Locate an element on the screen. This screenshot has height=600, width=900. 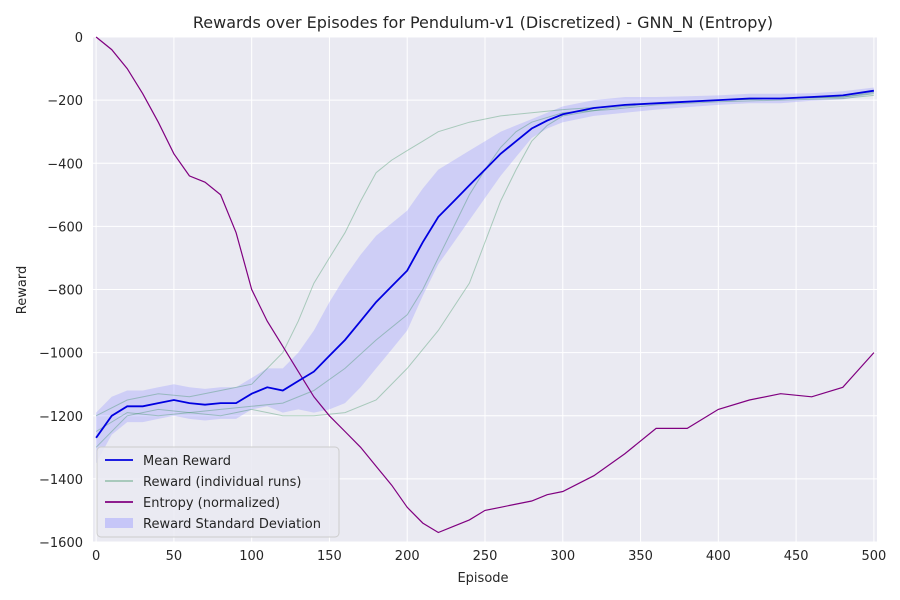
x-tick-label: 450 is located at coordinates (796, 556).